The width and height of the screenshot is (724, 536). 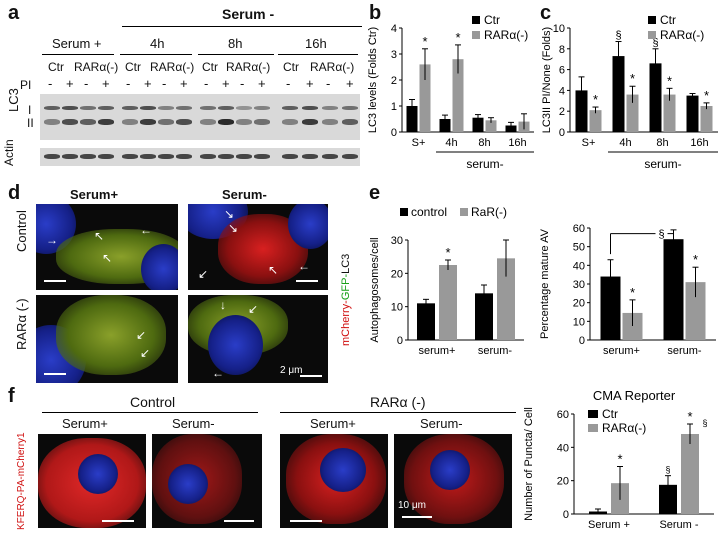 I want to click on group-label: serum-, so click(x=662, y=164).